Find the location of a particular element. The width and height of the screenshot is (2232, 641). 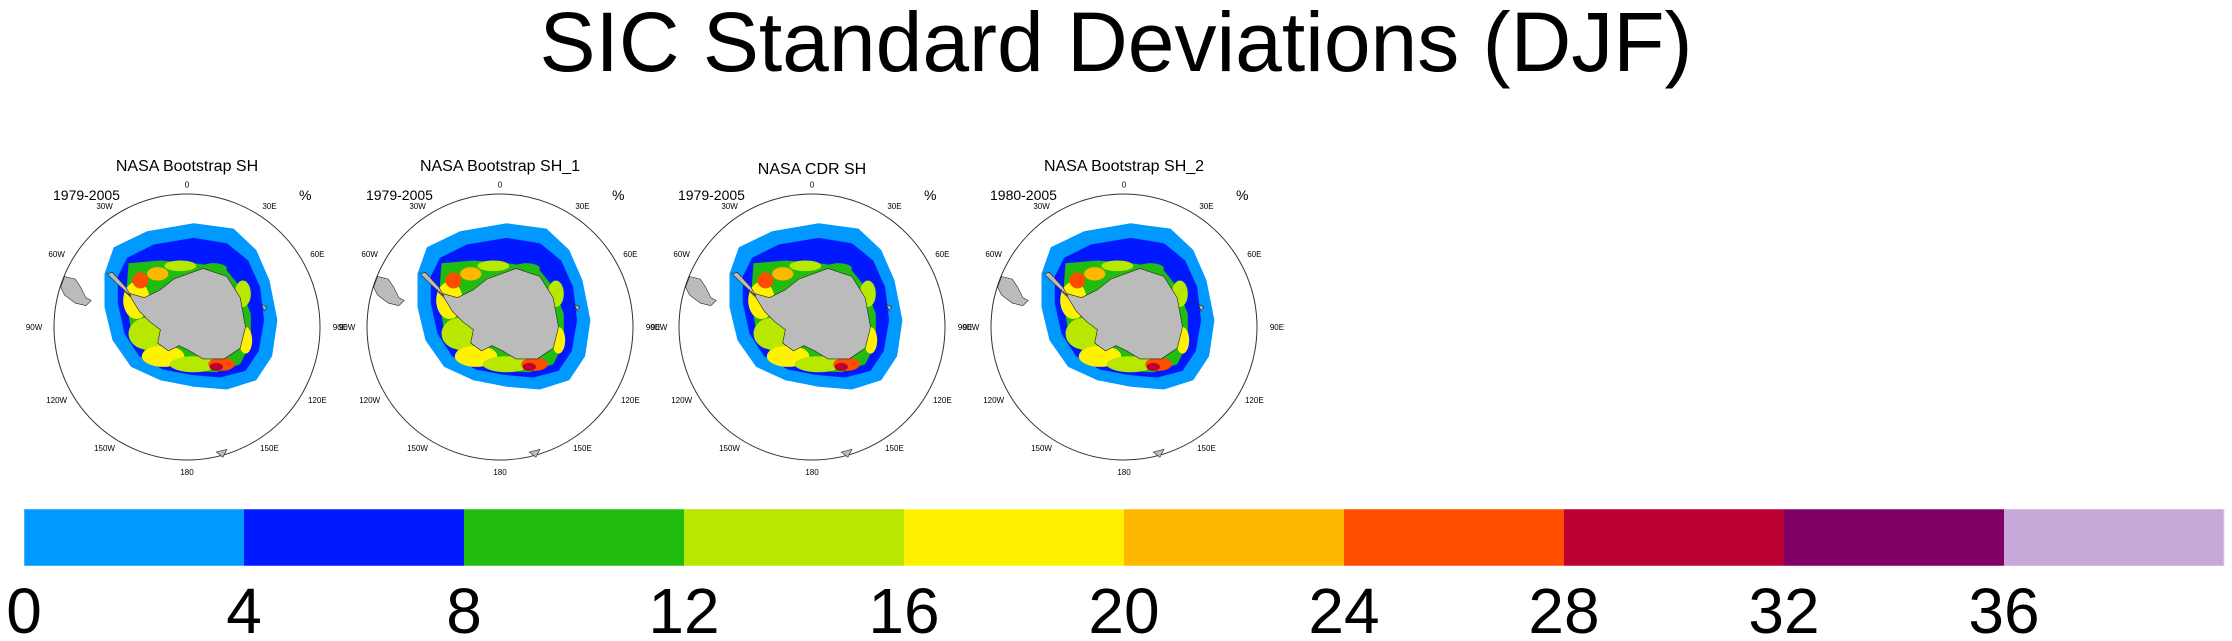

panel-period: 1980-2005 is located at coordinates (1023, 195).